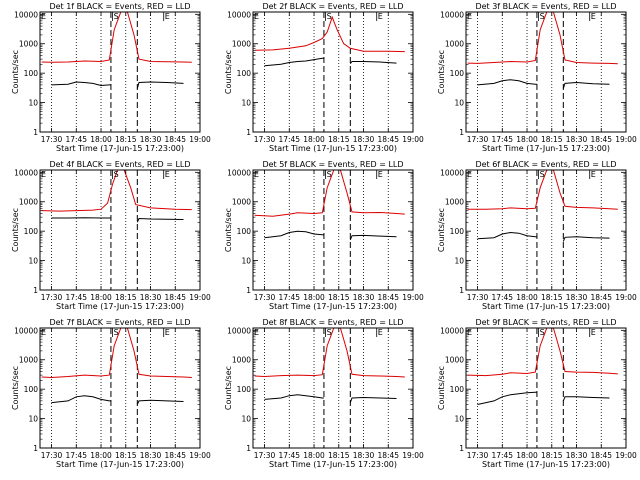 The height and width of the screenshot is (480, 640). What do you see at coordinates (119, 6) in the screenshot?
I see `panel-title: Det 1f BLACK = Events, RED = LLD` at bounding box center [119, 6].